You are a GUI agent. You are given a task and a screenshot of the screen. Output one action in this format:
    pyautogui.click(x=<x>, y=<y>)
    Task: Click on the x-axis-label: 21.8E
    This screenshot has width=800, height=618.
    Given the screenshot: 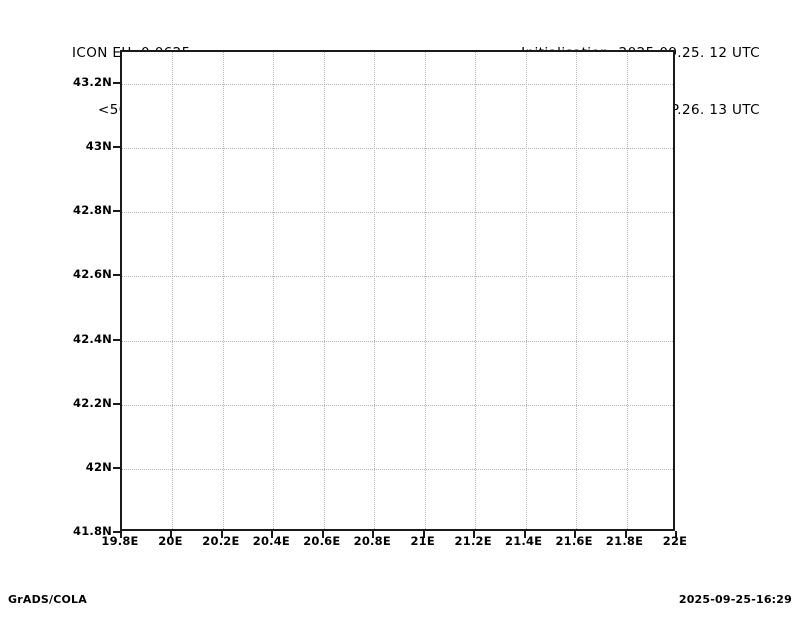 What is the action you would take?
    pyautogui.click(x=624, y=541)
    